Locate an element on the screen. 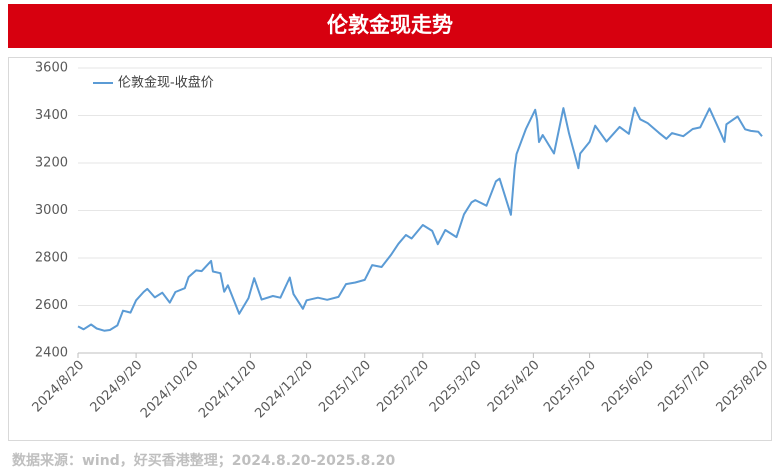 This screenshot has height=472, width=780. x-tick-label: 2025/1/20 is located at coordinates (345, 387).